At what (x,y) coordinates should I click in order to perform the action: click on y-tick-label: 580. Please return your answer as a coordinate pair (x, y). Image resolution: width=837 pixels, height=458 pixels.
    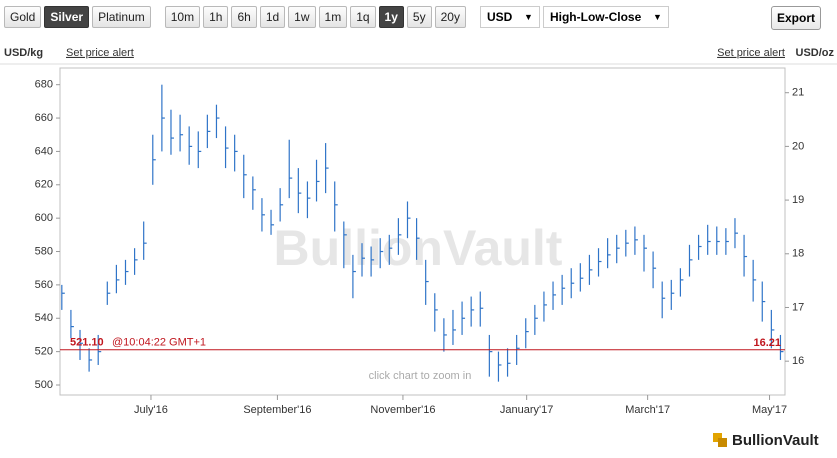
    Looking at the image, I should click on (44, 251).